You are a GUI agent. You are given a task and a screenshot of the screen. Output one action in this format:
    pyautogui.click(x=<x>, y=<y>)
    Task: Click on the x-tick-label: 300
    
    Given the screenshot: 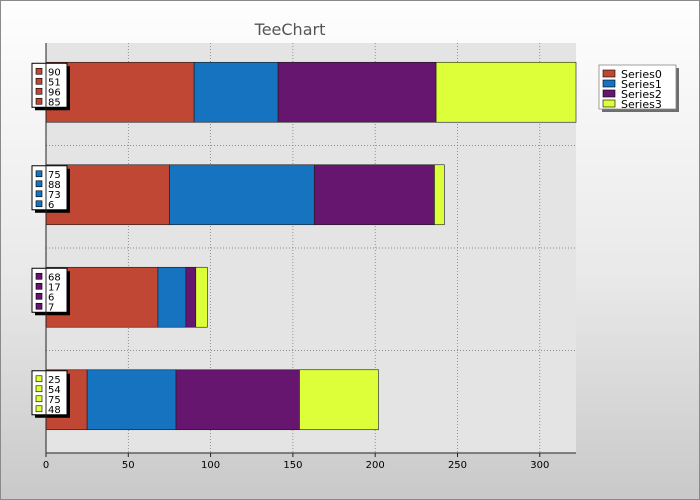 What is the action you would take?
    pyautogui.click(x=539, y=465)
    